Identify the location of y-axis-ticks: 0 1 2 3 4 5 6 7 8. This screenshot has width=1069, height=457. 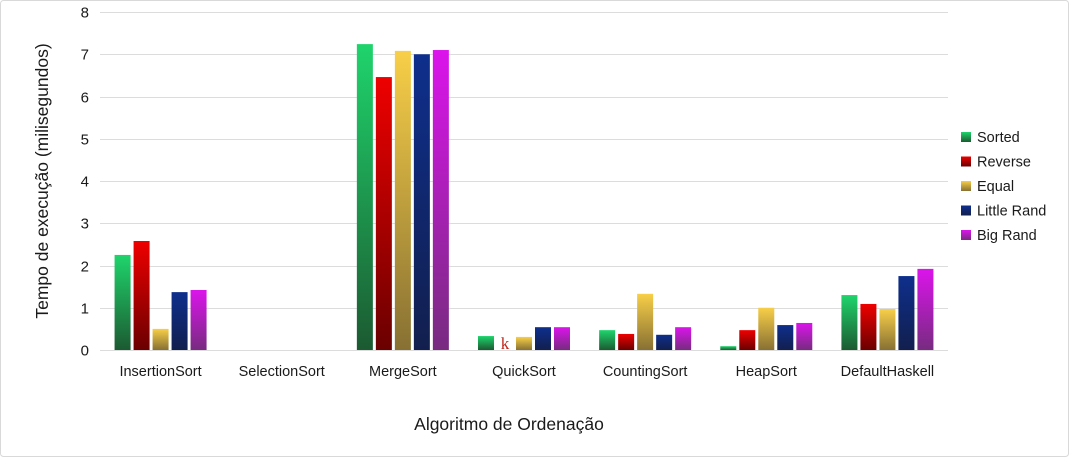
(85, 182).